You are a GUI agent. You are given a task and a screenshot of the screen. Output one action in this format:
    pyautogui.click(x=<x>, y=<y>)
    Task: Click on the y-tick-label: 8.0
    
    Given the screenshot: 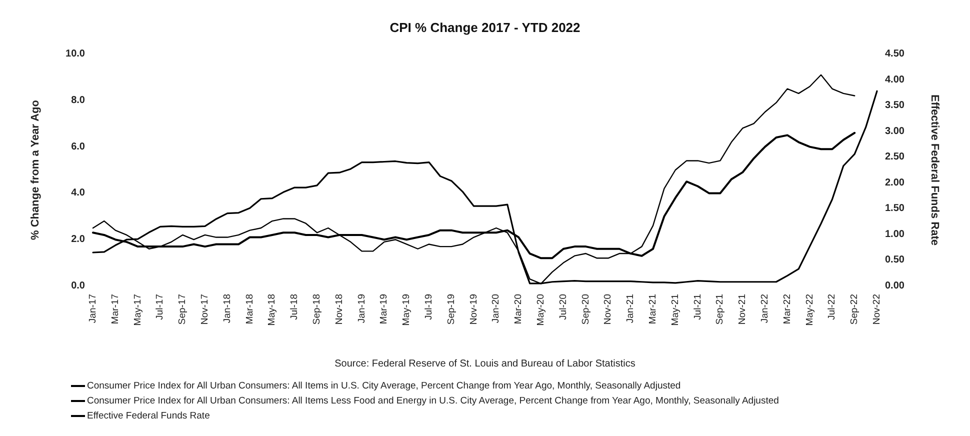 What is the action you would take?
    pyautogui.click(x=78, y=100)
    